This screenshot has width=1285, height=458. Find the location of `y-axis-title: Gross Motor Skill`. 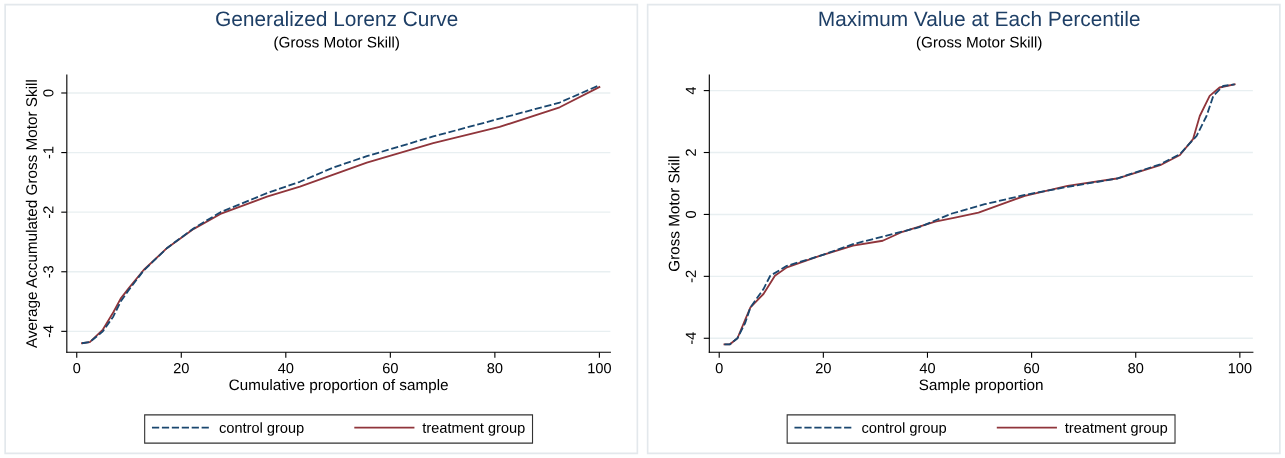

y-axis-title: Gross Motor Skill is located at coordinates (674, 214).